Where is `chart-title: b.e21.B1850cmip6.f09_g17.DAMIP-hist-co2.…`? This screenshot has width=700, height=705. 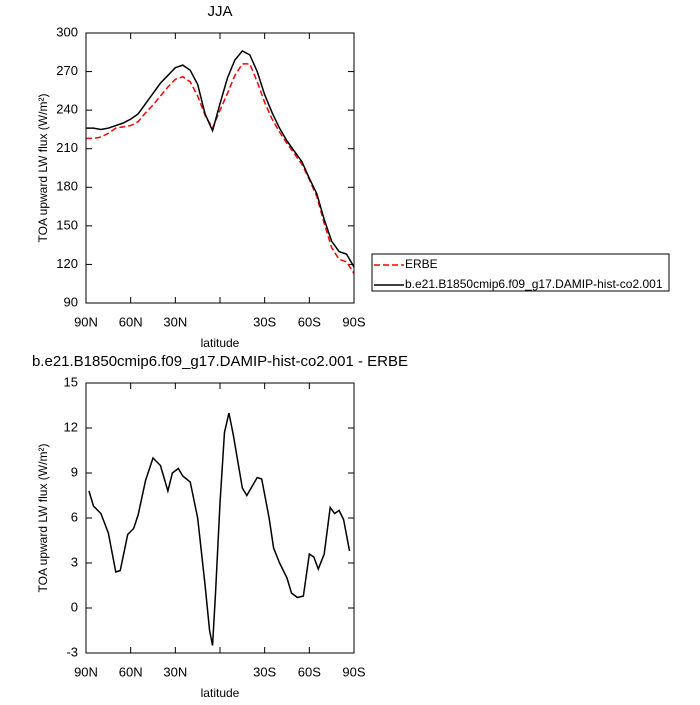
chart-title: b.e21.B1850cmip6.f09_g17.DAMIP-hist-co2.… is located at coordinates (220, 361).